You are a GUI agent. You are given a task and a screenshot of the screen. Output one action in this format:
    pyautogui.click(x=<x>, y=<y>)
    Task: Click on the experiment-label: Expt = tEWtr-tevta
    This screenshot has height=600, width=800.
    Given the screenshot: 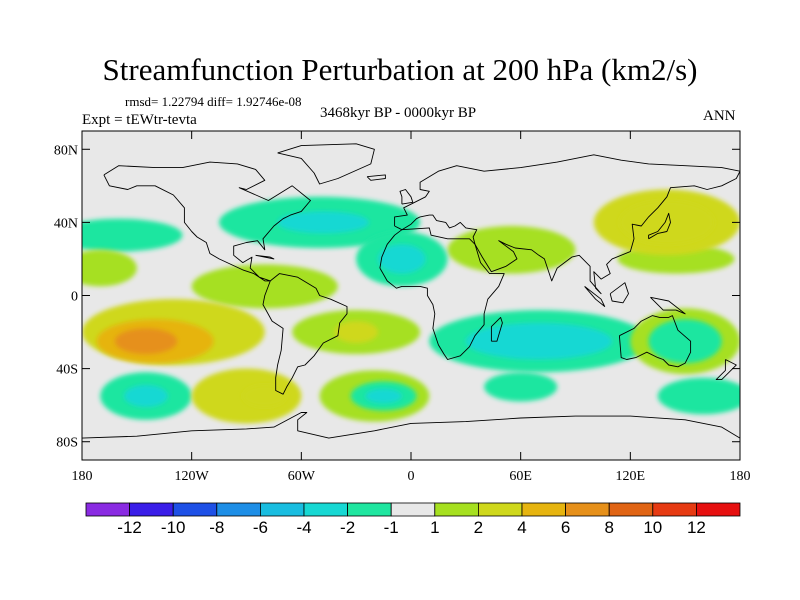 What is the action you would take?
    pyautogui.click(x=139, y=120)
    